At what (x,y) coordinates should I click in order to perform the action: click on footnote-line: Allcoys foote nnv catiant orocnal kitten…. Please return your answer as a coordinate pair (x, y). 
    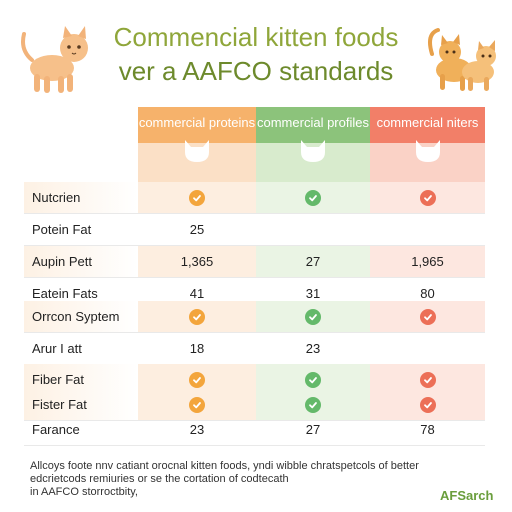
    Looking at the image, I should click on (224, 466).